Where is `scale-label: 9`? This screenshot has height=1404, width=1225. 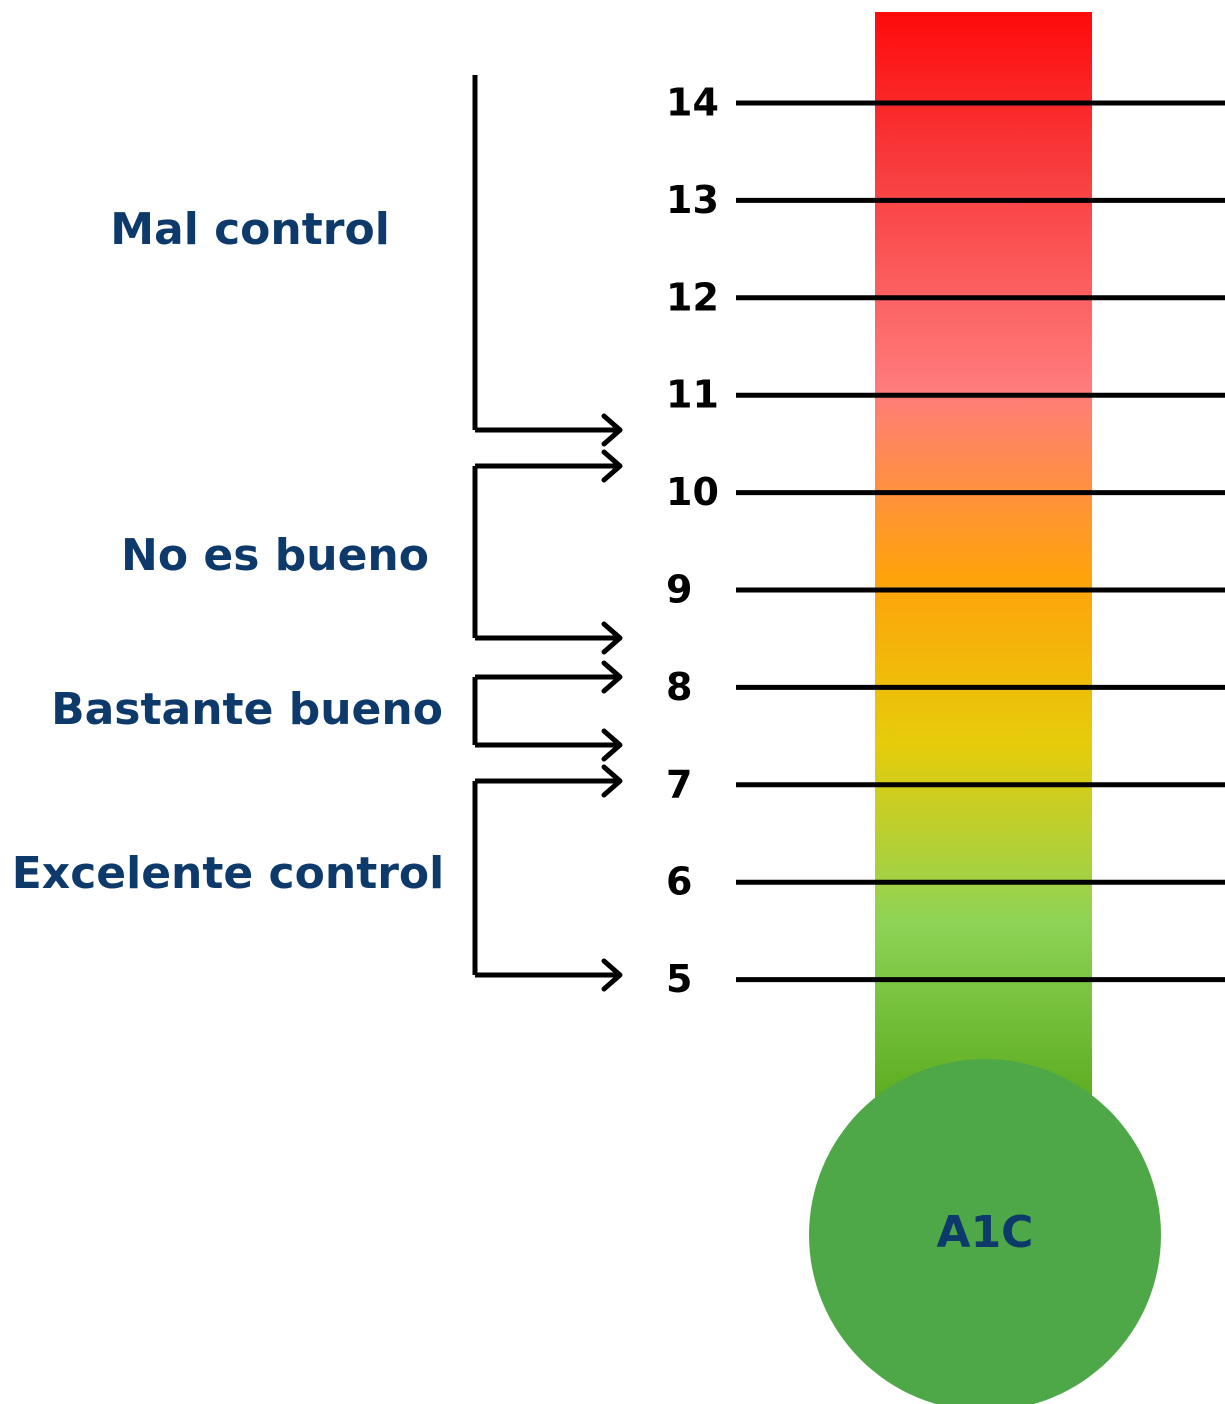 scale-label: 9 is located at coordinates (679, 590).